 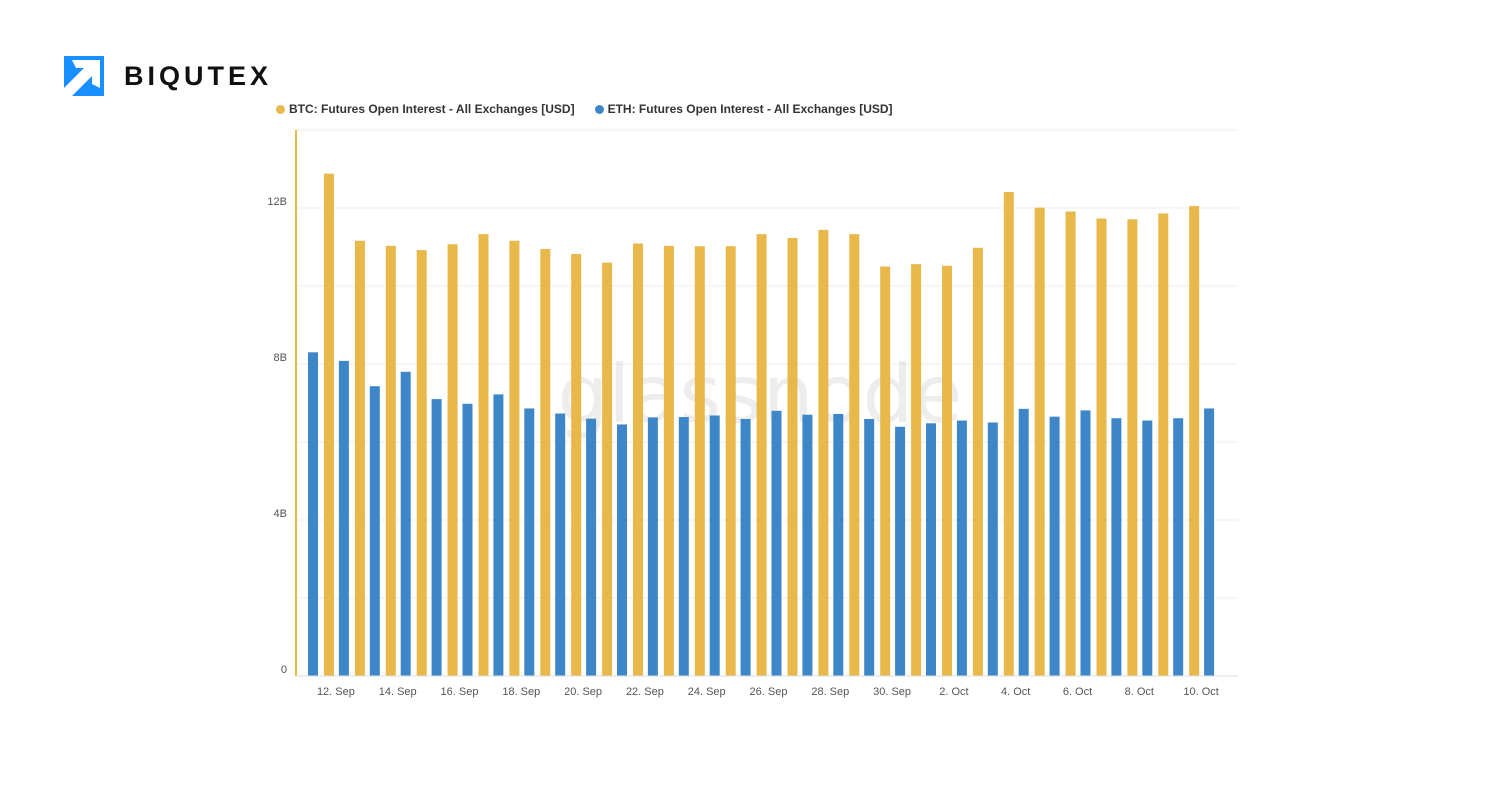 I want to click on y-tick-label: 12B, so click(x=277, y=202).